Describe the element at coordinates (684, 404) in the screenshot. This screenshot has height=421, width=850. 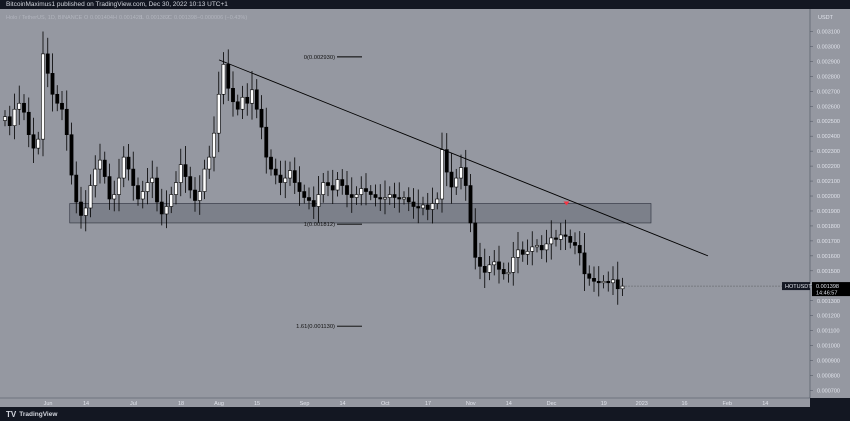
I see `time-tick-label: 16` at that location.